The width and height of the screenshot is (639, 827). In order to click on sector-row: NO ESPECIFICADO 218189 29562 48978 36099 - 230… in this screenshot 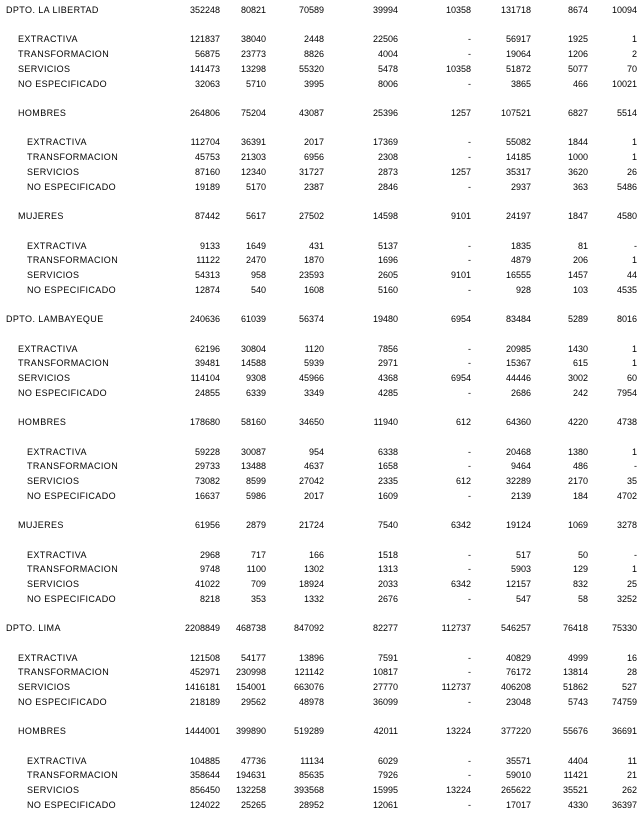, I will do `click(319, 702)`.